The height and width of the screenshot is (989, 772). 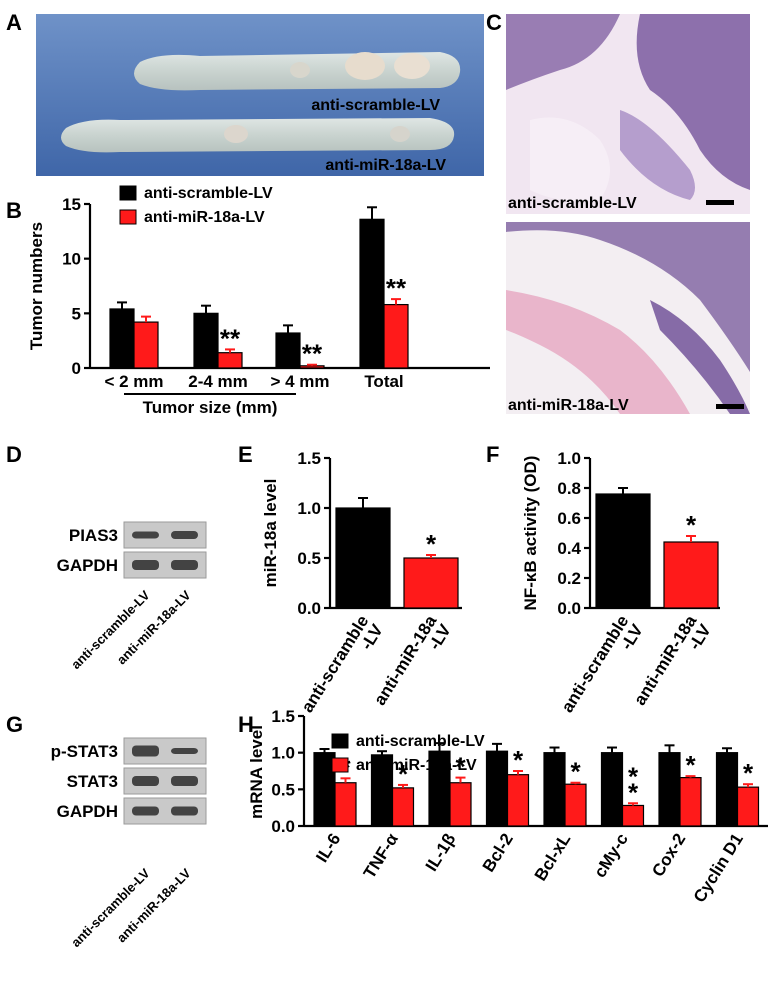 I want to click on panel-d-letter: D, so click(x=14, y=454).